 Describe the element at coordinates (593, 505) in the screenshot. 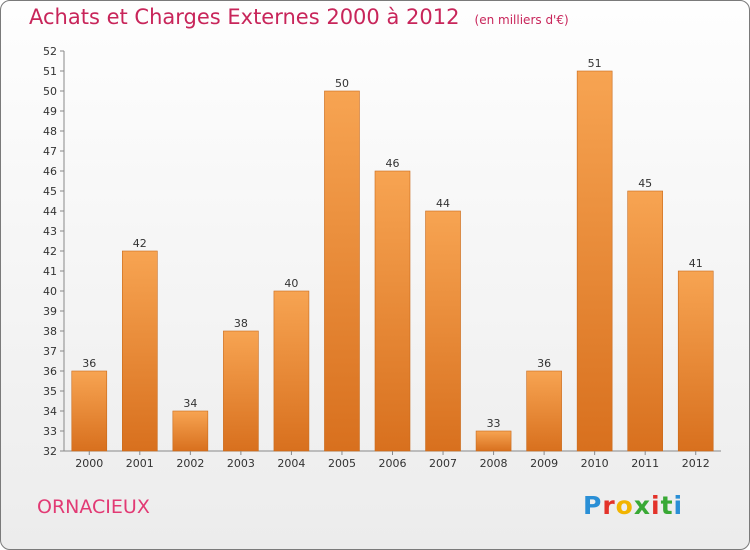

I see `logo-letter: P` at that location.